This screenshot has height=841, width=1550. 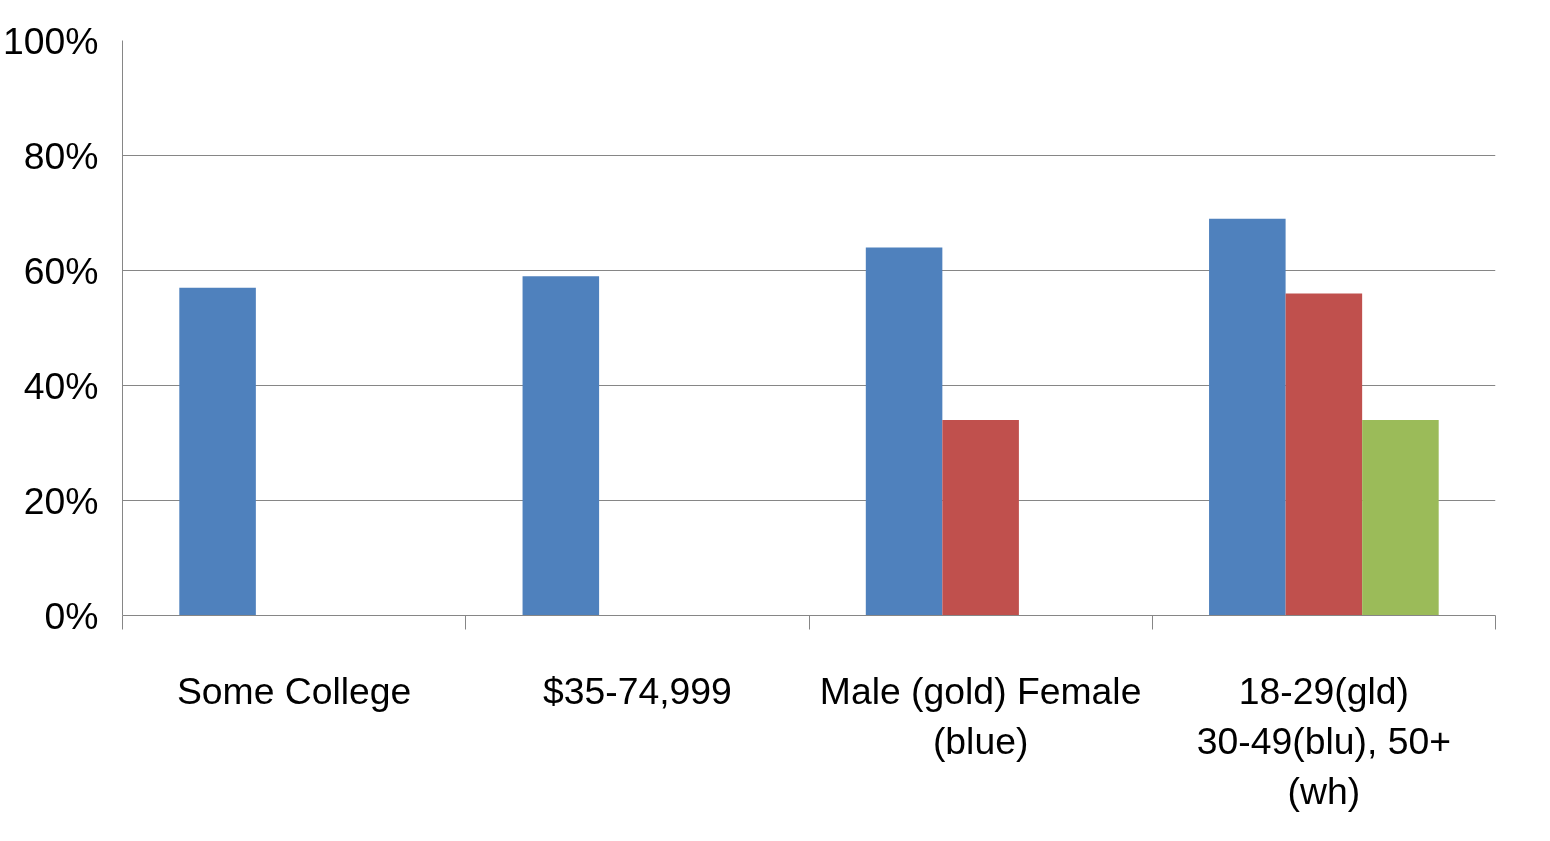 I want to click on x-tick-label: Male (gold) Female (blue), so click(x=980, y=715).